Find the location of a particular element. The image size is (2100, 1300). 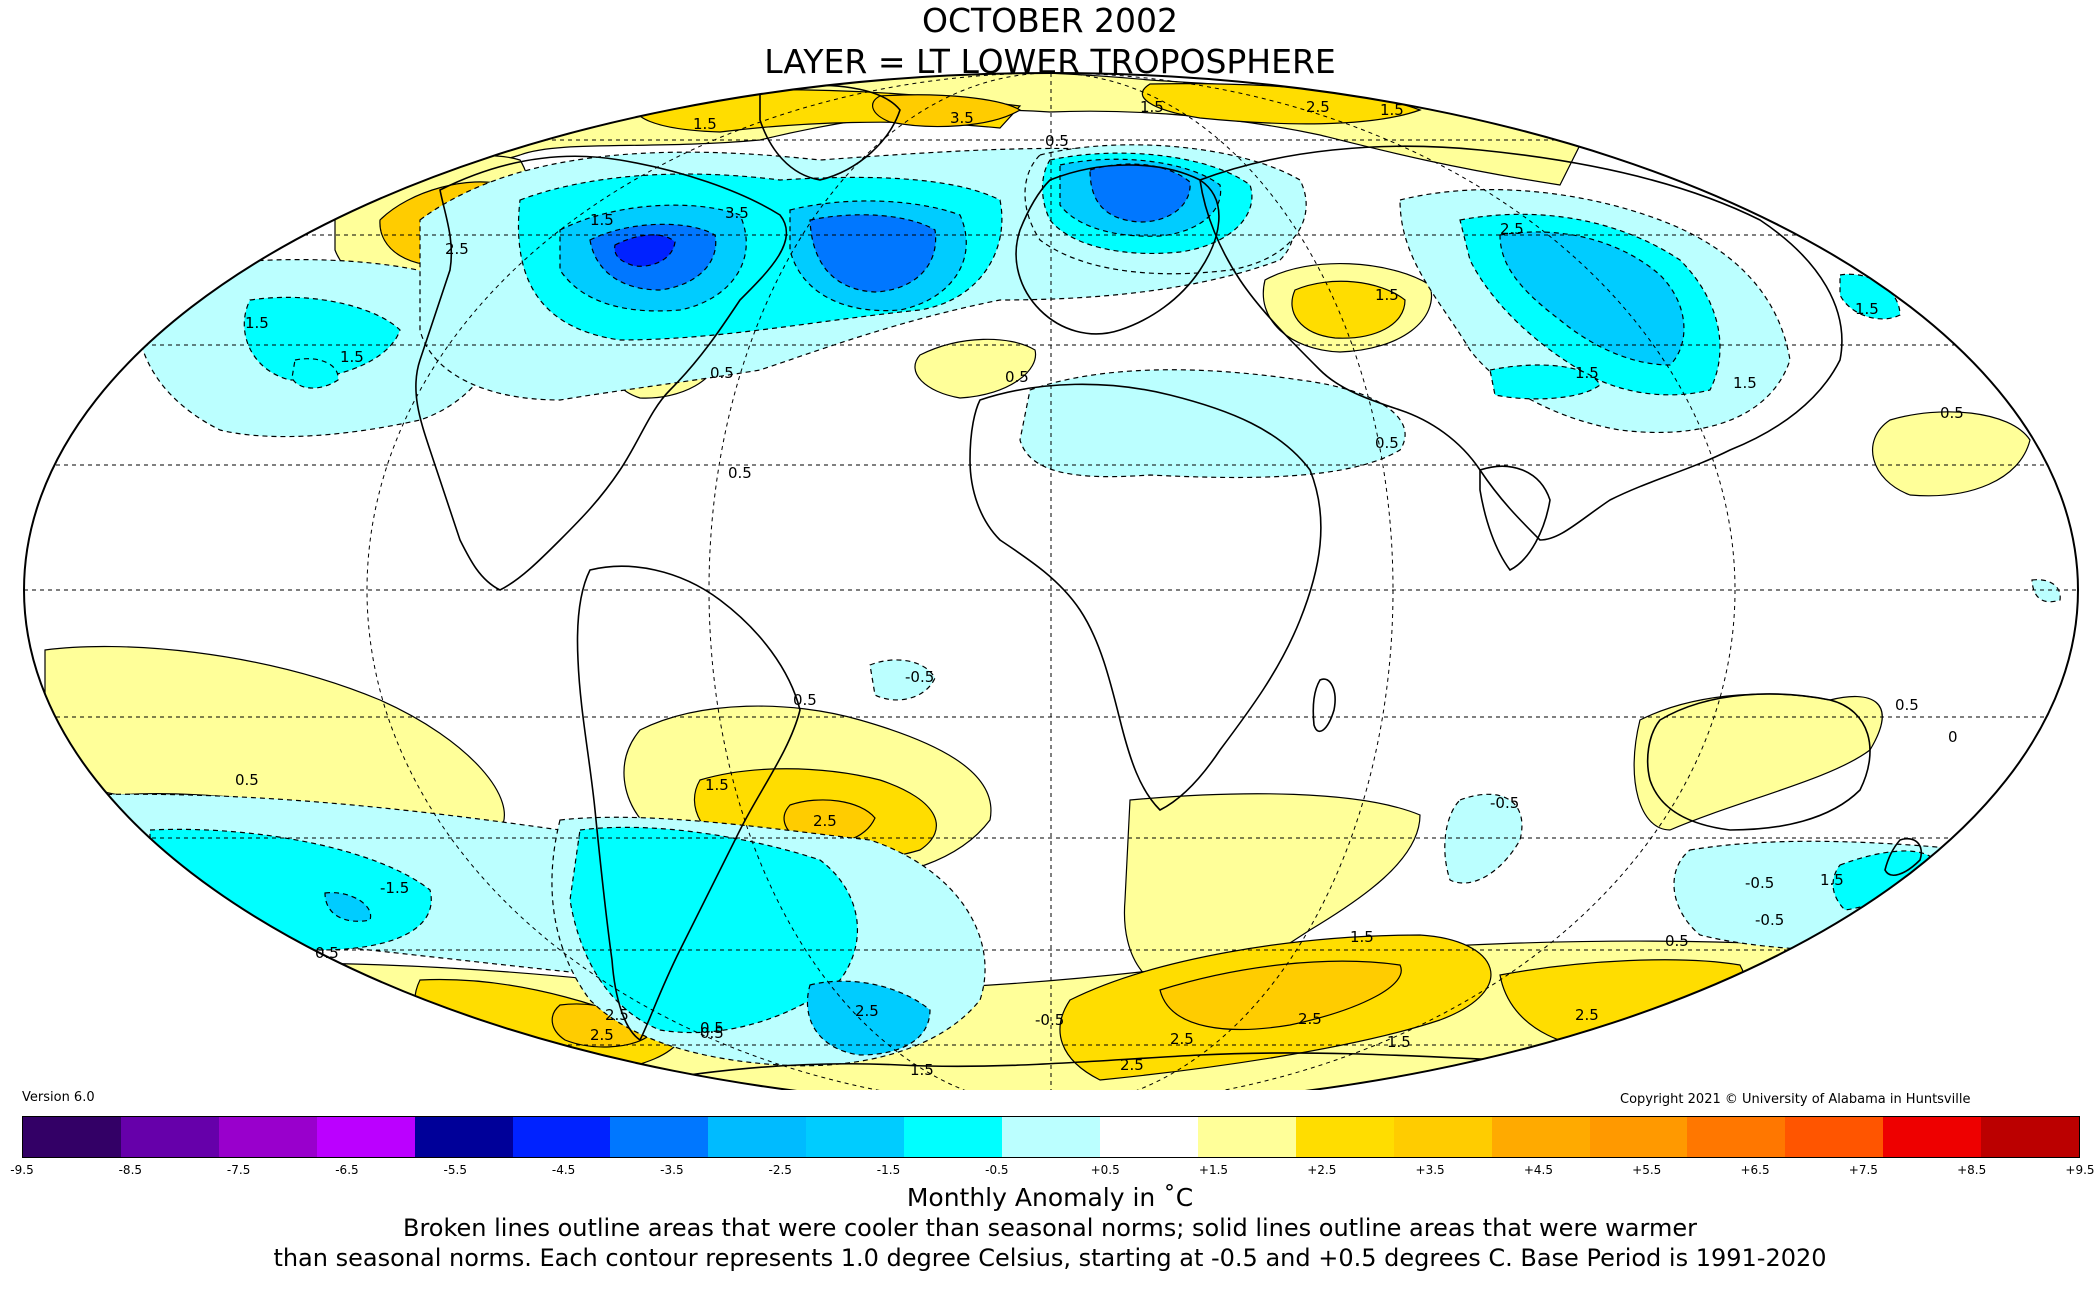

contour-label: 3.5 is located at coordinates (962, 118).